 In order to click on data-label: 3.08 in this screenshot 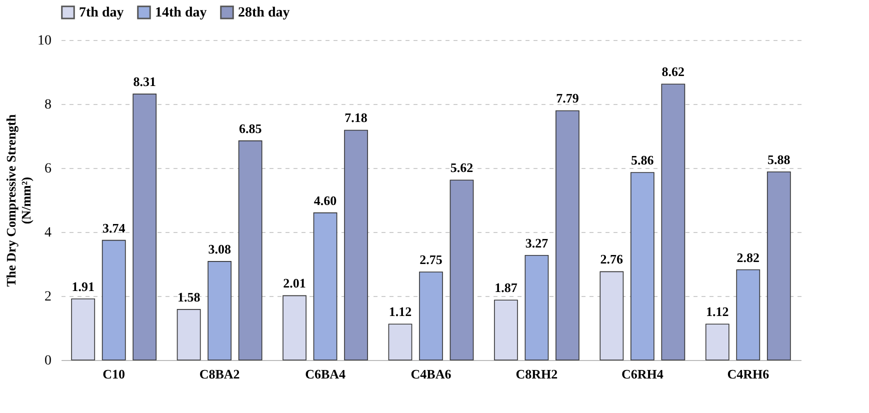, I will do `click(220, 248)`.